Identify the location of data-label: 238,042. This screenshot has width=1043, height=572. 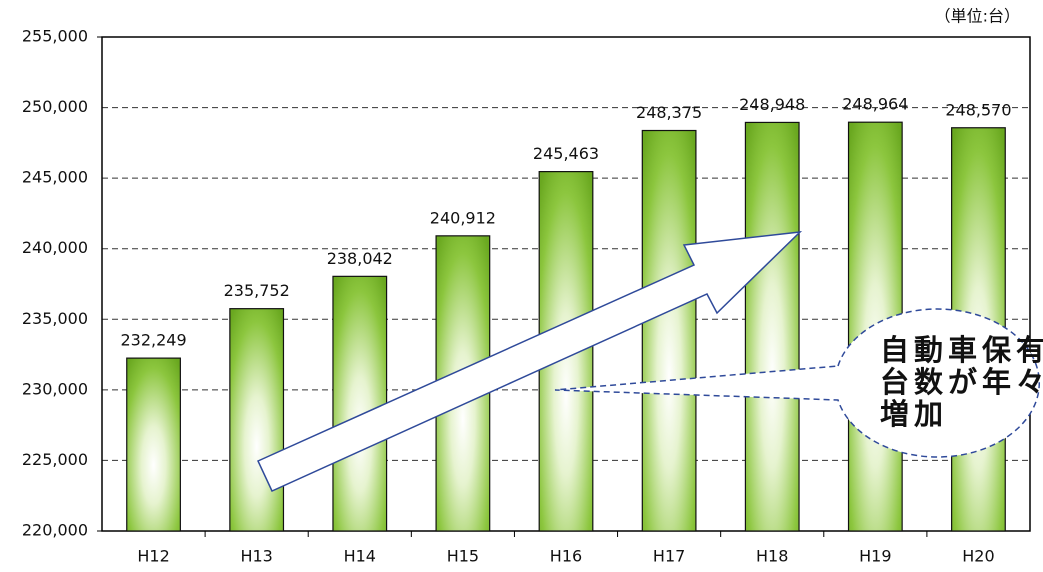
(360, 258).